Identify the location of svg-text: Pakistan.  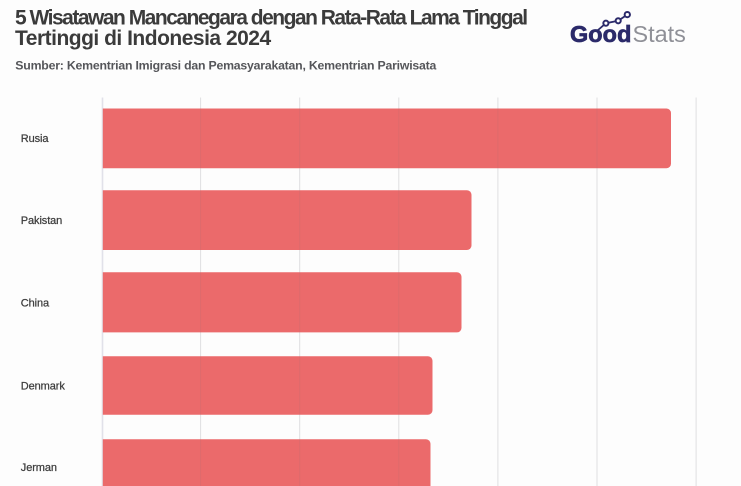
(41, 221).